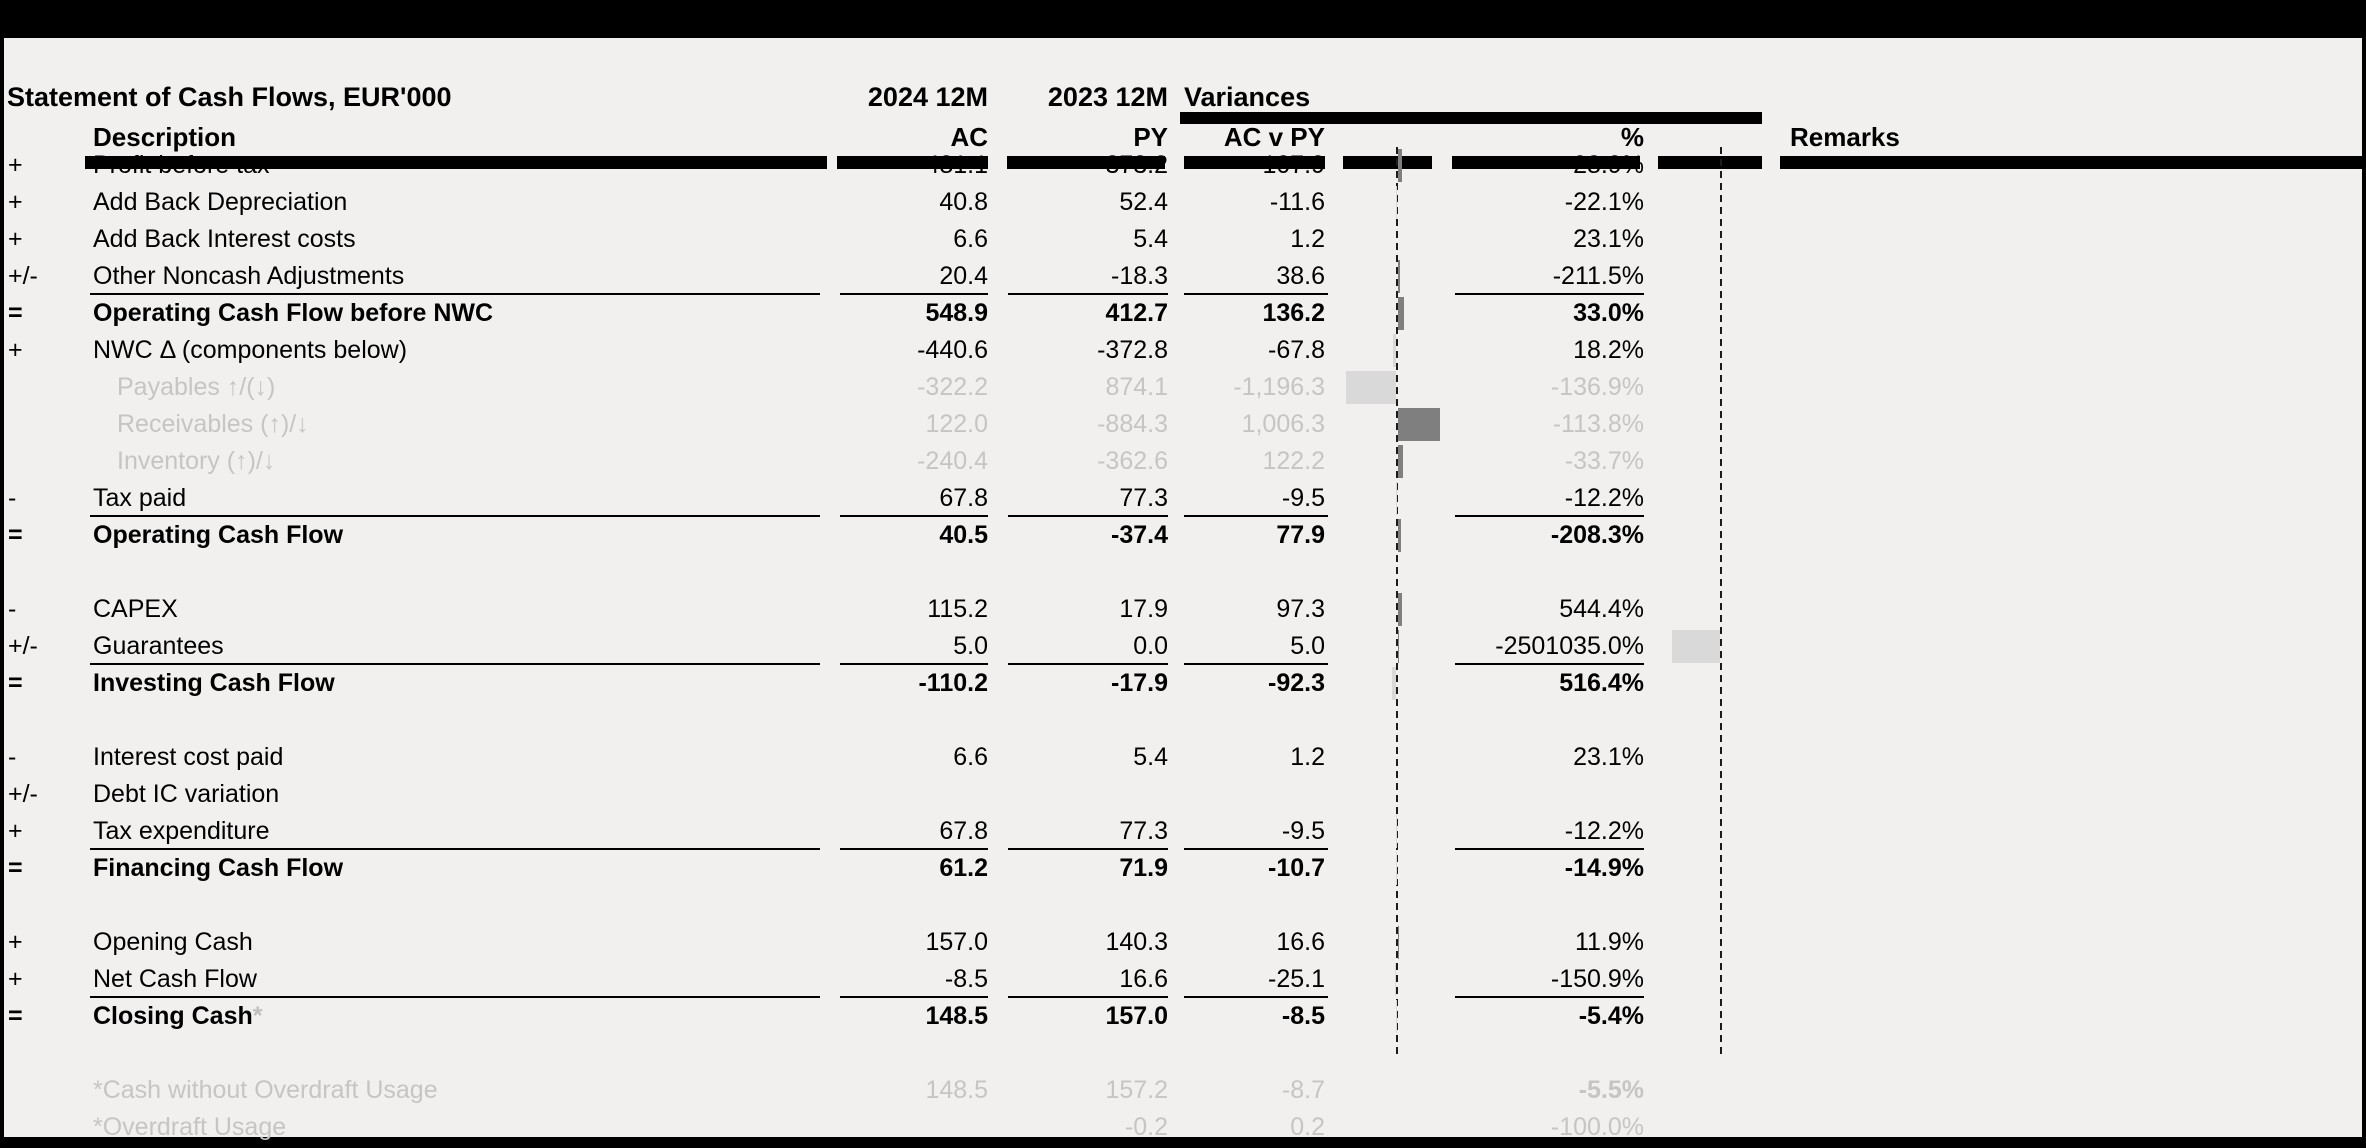 The height and width of the screenshot is (1148, 2366). What do you see at coordinates (1183, 831) in the screenshot?
I see `table-row: + Tax expenditure 67.8 77.3 -9.5 -12.2%` at bounding box center [1183, 831].